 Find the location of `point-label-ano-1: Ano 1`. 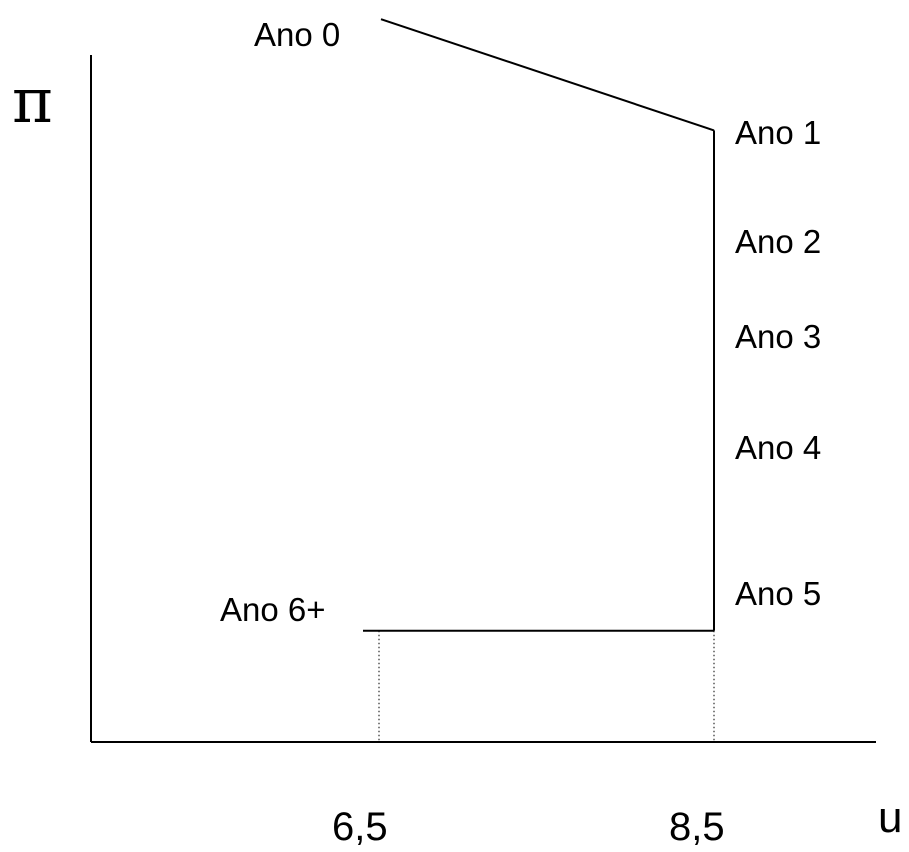

point-label-ano-1: Ano 1 is located at coordinates (778, 132).